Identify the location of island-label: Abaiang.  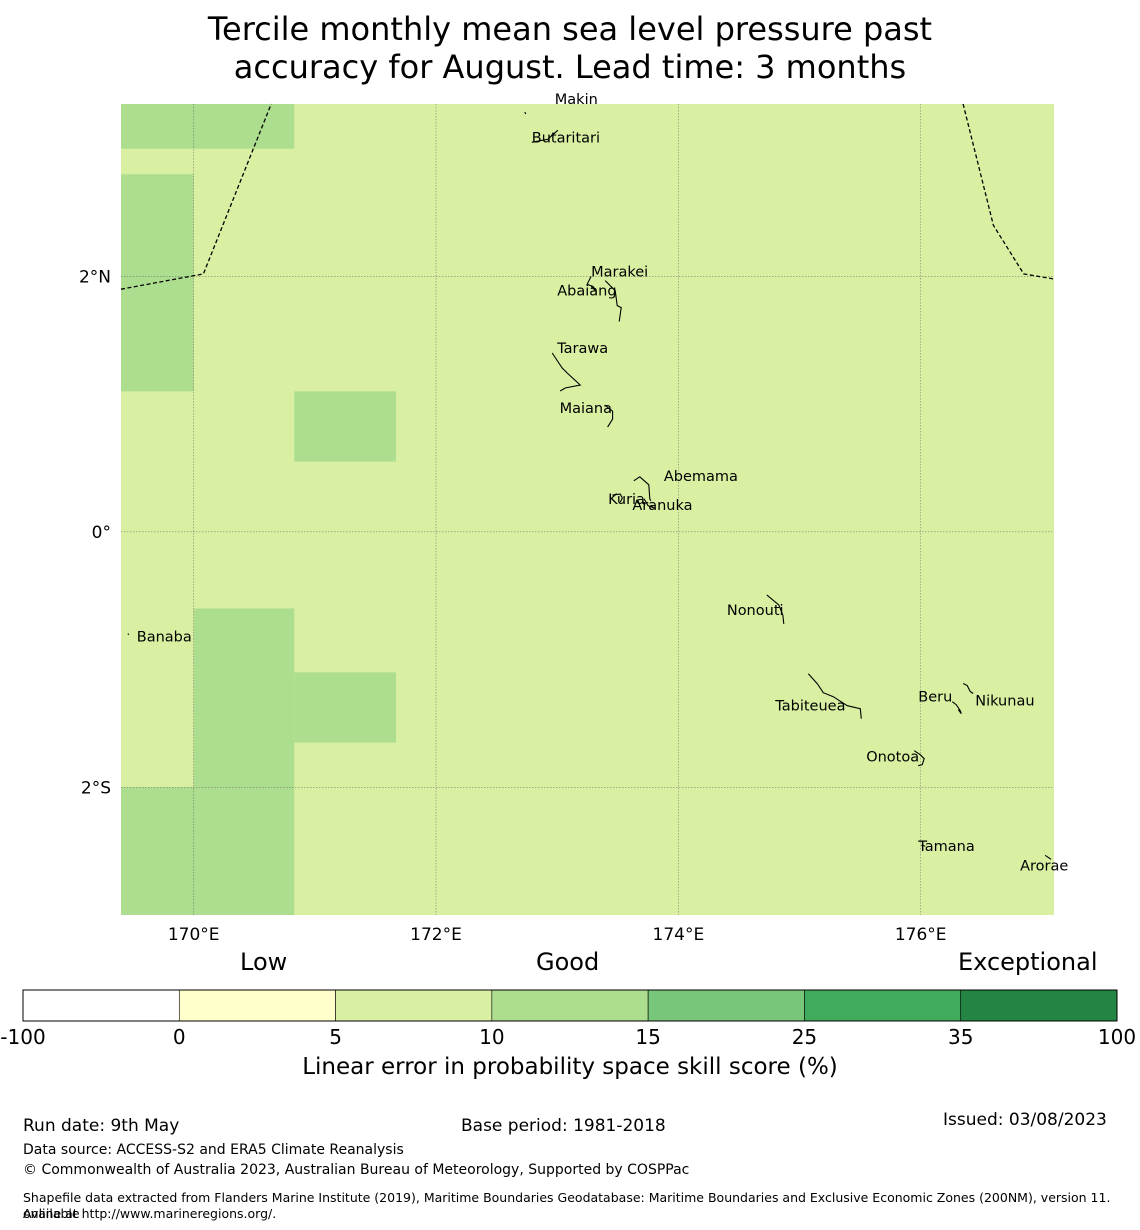
(586, 292).